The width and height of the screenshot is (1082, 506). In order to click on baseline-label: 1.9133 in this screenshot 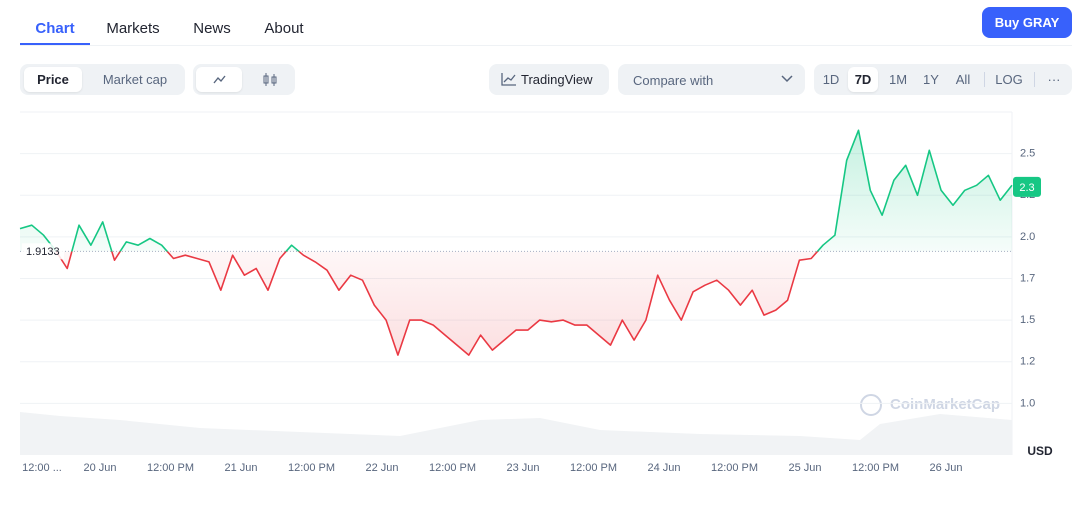, I will do `click(43, 252)`.